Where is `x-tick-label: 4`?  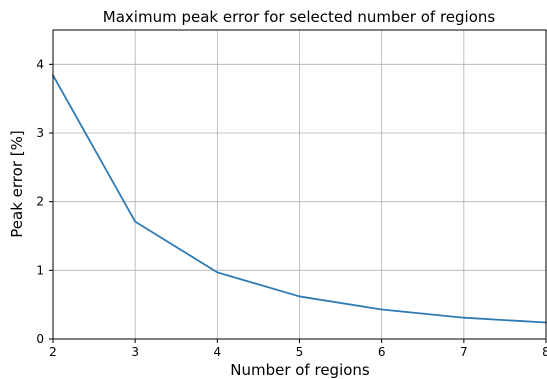
x-tick-label: 4 is located at coordinates (218, 352).